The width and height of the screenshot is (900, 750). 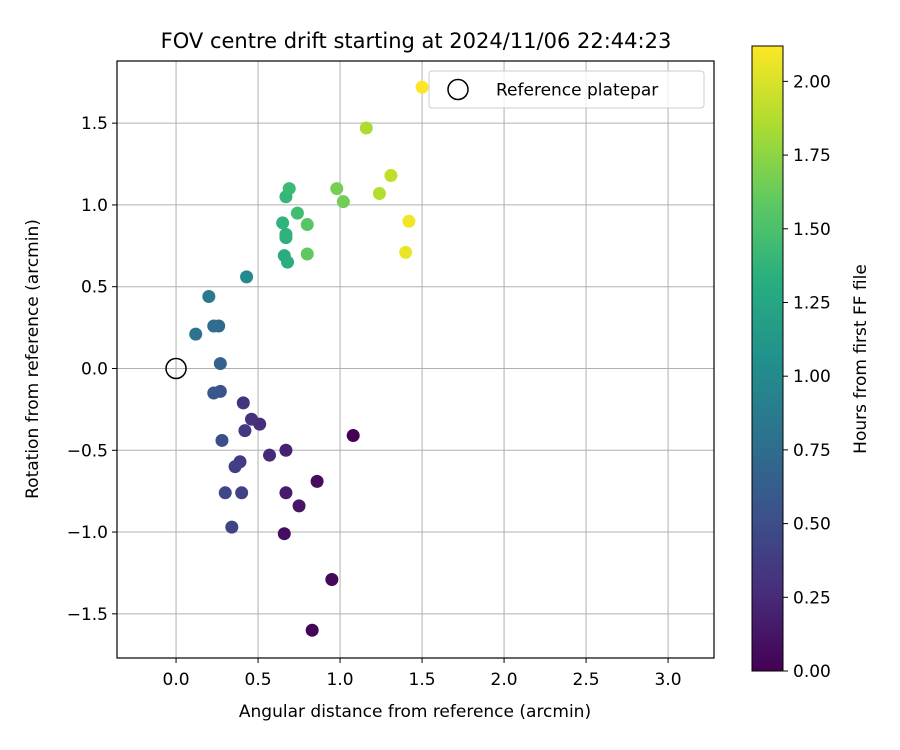 I want to click on x-tick-label: 2.0, so click(x=504, y=680).